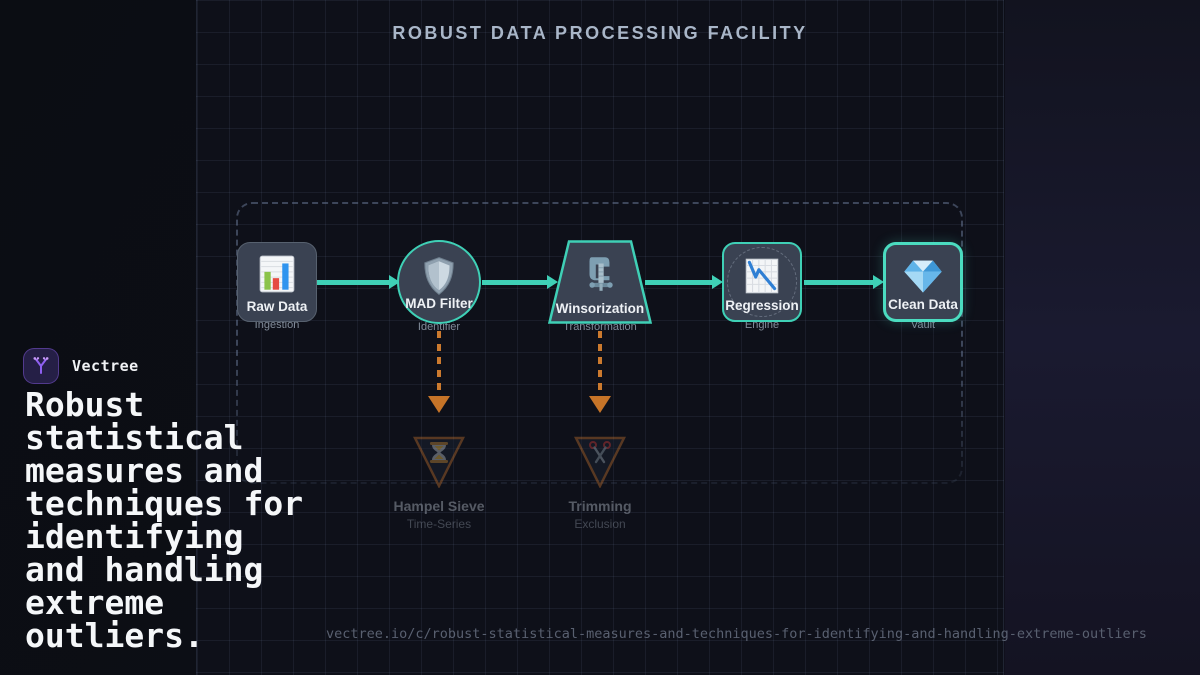 The width and height of the screenshot is (1200, 675). What do you see at coordinates (105, 366) in the screenshot?
I see `brand-name: Vectree` at bounding box center [105, 366].